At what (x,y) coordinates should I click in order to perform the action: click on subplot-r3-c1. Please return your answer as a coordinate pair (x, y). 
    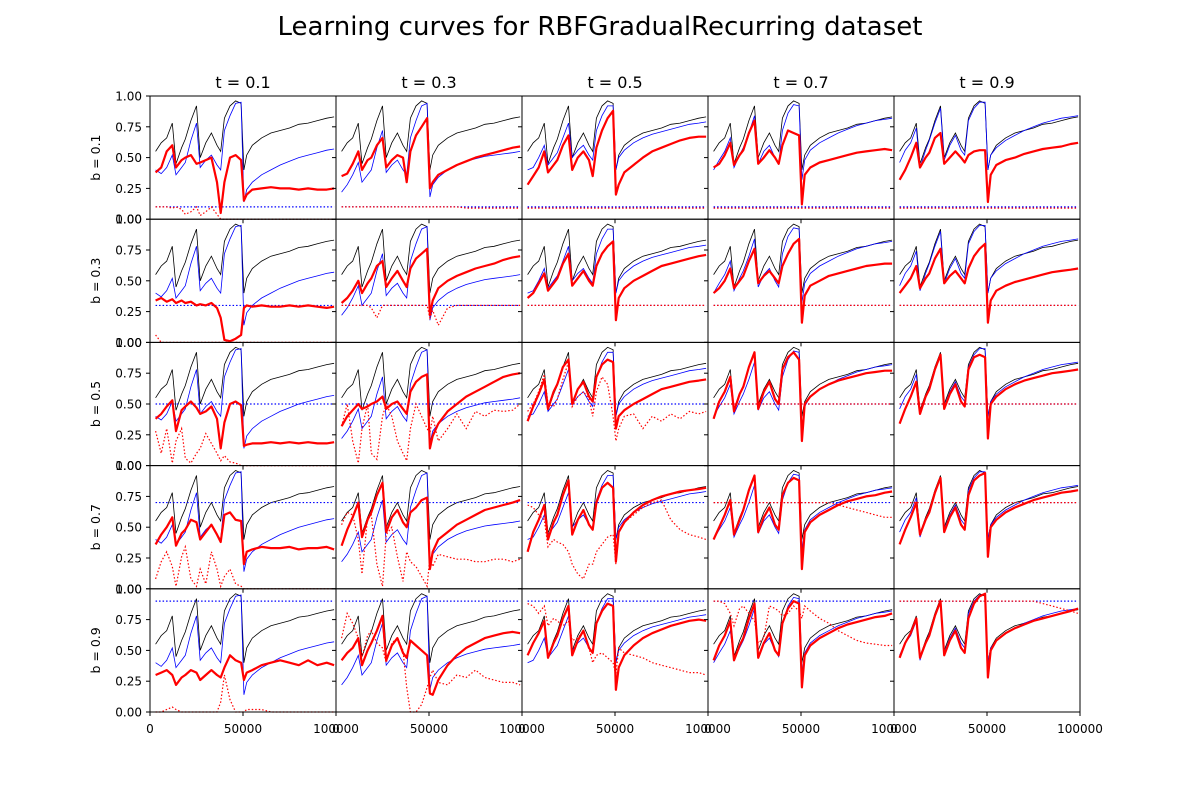
    Looking at the image, I should click on (241, 405).